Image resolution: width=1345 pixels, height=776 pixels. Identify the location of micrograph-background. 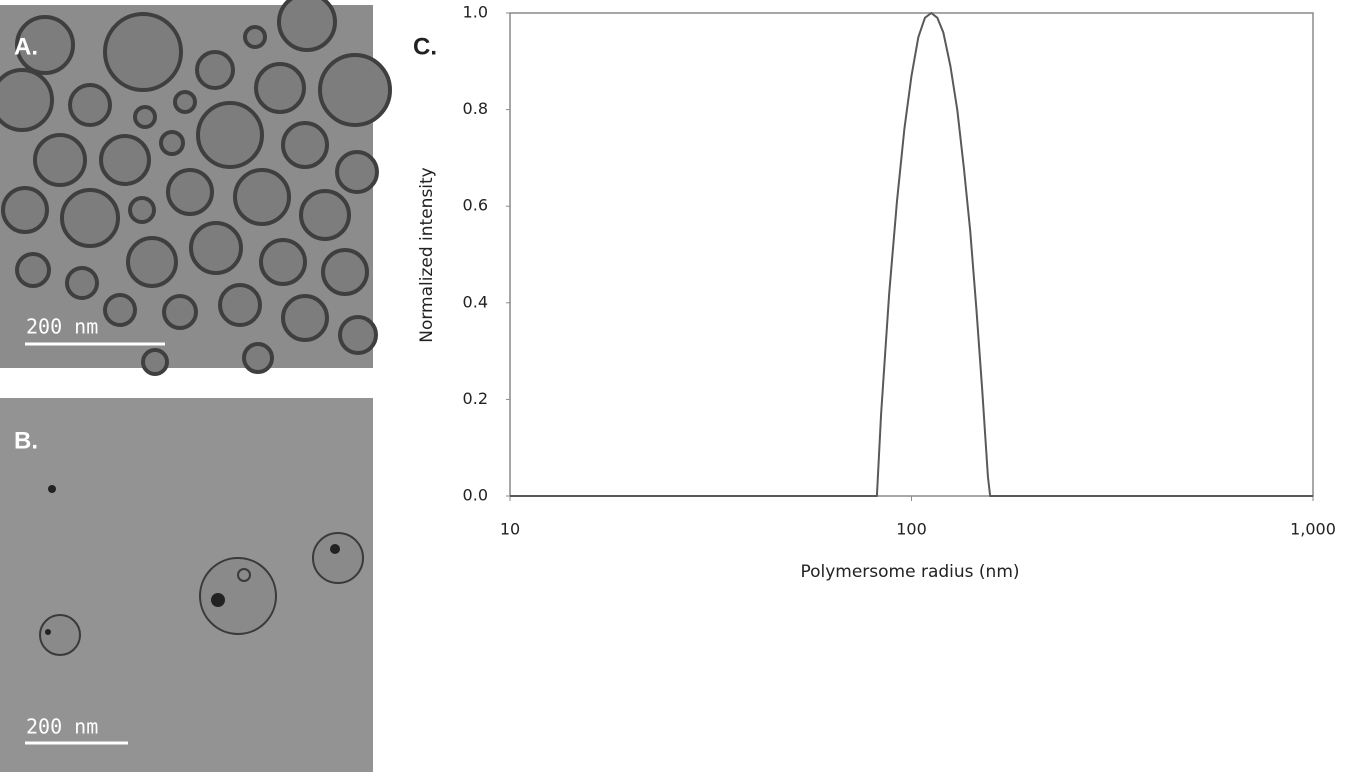
(186, 585).